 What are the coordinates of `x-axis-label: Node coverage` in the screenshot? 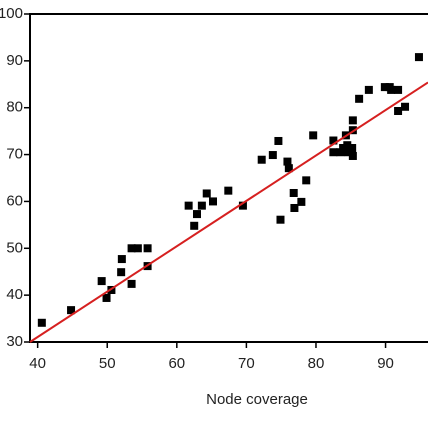 It's located at (257, 399).